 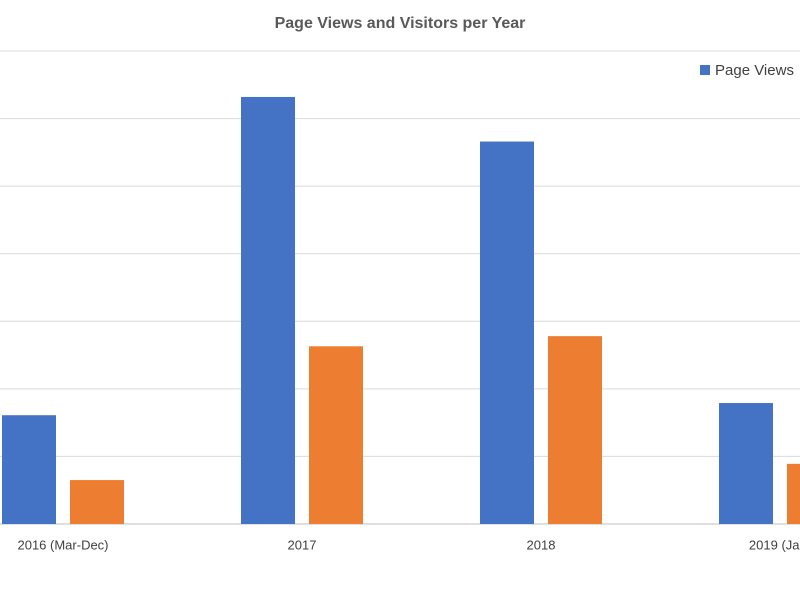 I want to click on x-tick-label: 2018, so click(x=541, y=544).